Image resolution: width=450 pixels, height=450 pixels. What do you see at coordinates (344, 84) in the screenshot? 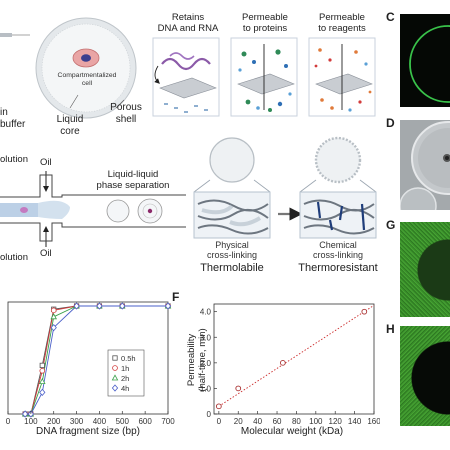
I see `reagents-membrane` at bounding box center [344, 84].